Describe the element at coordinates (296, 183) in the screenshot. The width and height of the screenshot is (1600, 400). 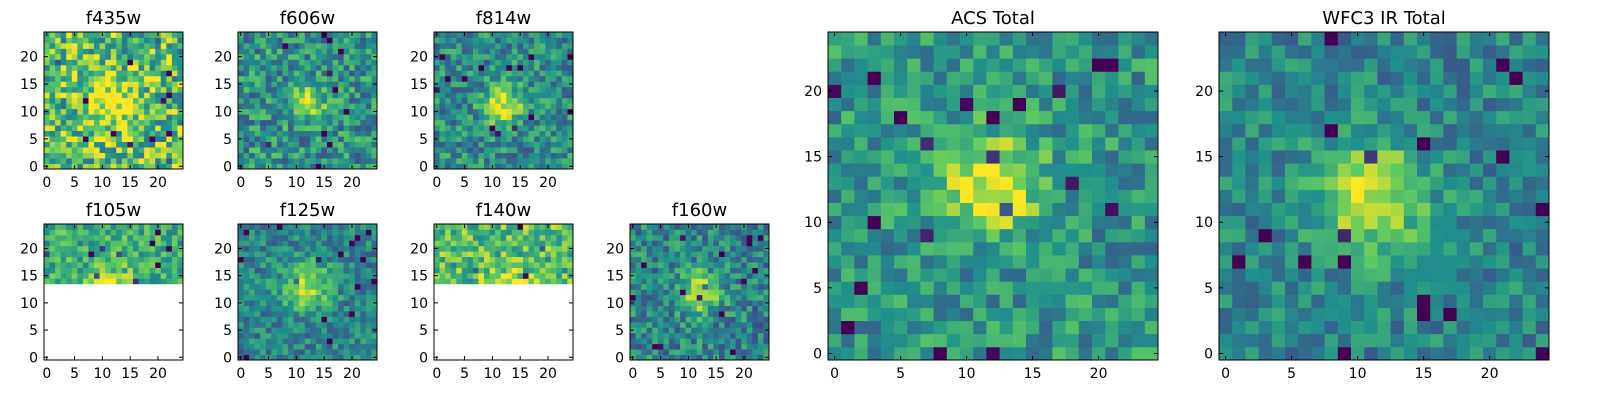
I see `x-tick-label: 10` at that location.